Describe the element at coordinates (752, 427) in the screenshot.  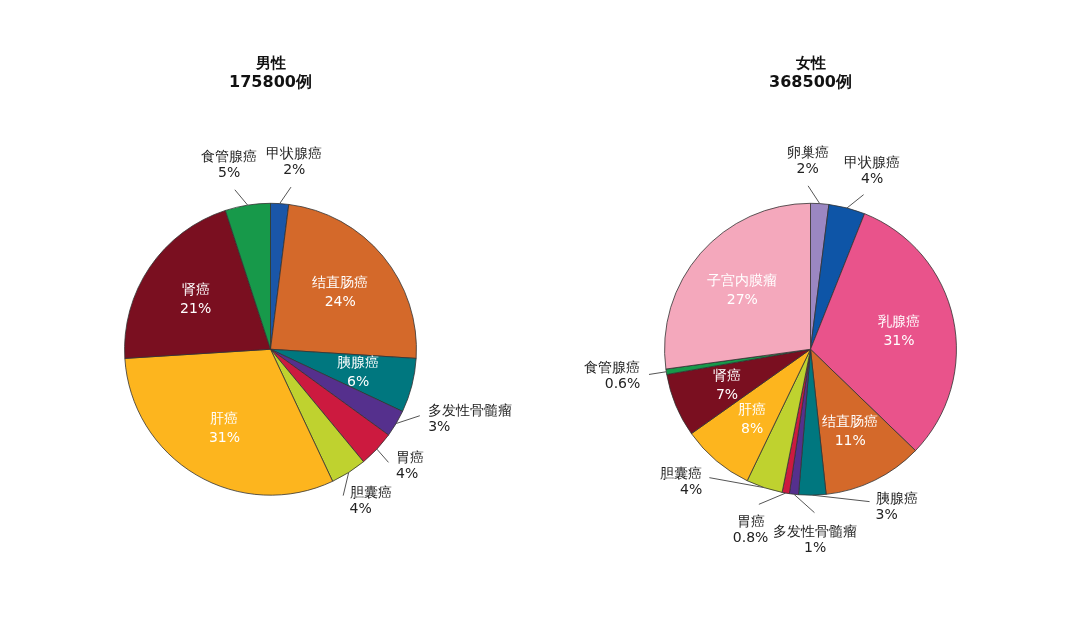
I see `data-label: 8%` at that location.